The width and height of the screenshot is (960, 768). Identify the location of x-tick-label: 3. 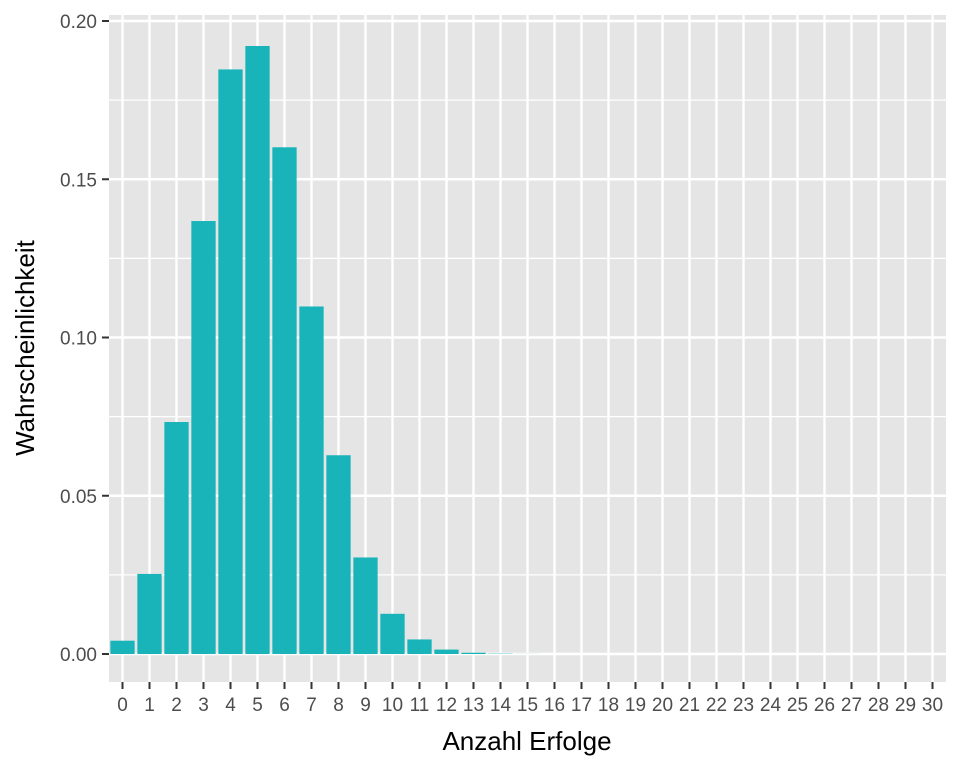
(203, 705).